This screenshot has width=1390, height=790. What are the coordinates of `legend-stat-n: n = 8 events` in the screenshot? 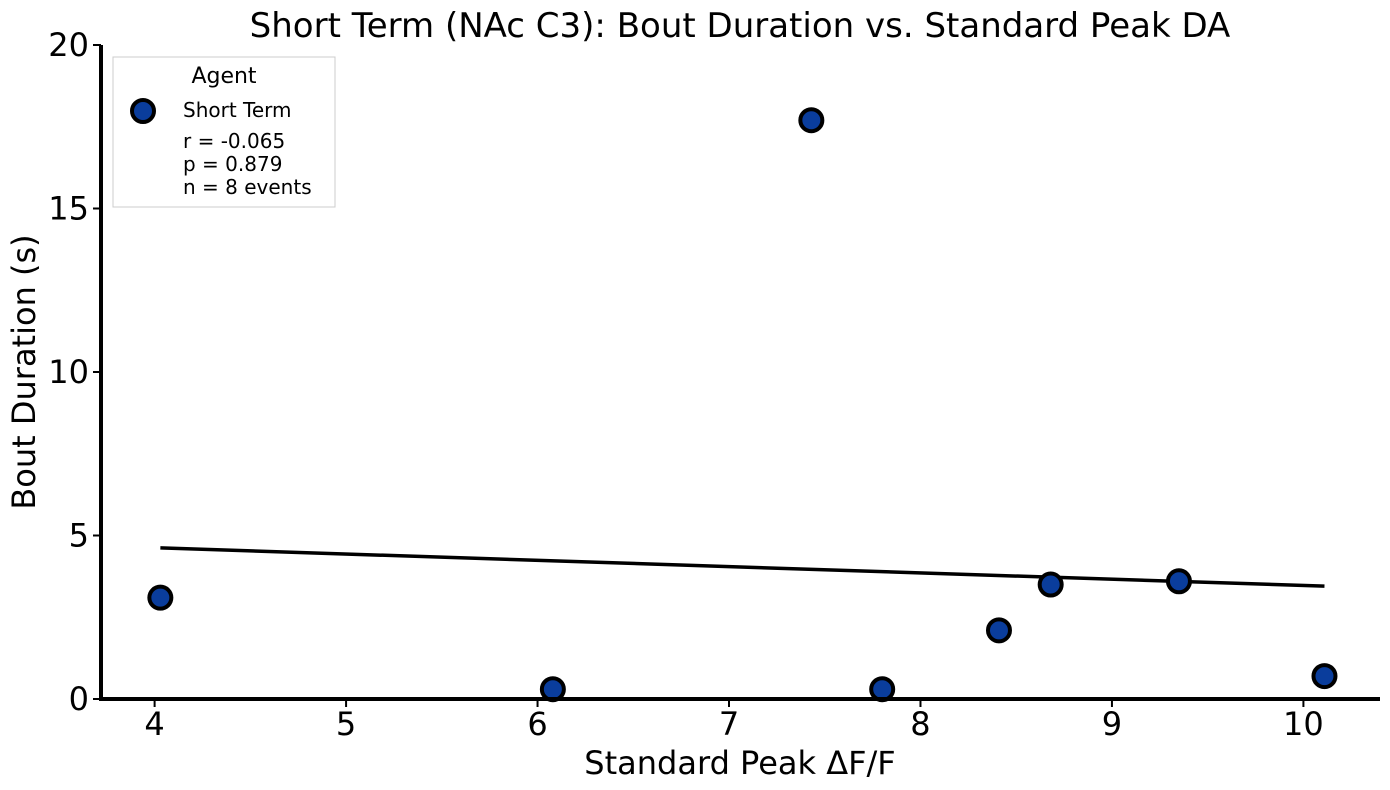 It's located at (247, 187).